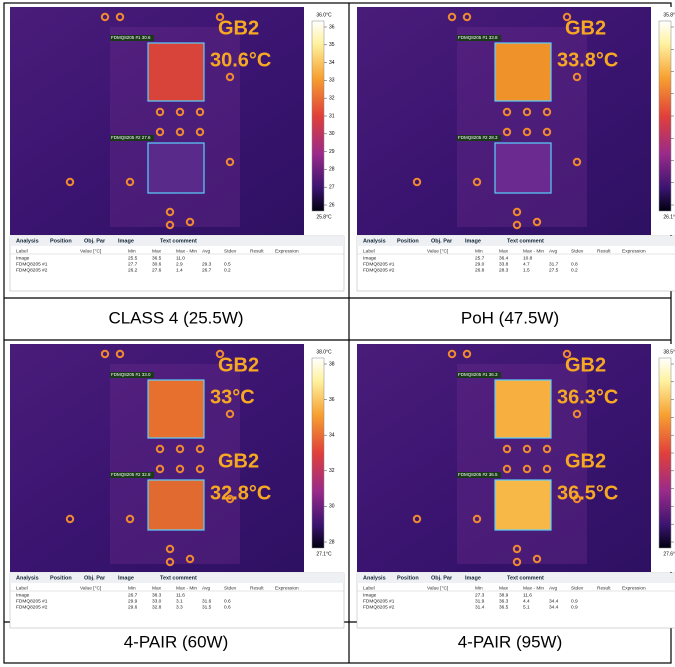  I want to click on tab: Image, so click(473, 241).